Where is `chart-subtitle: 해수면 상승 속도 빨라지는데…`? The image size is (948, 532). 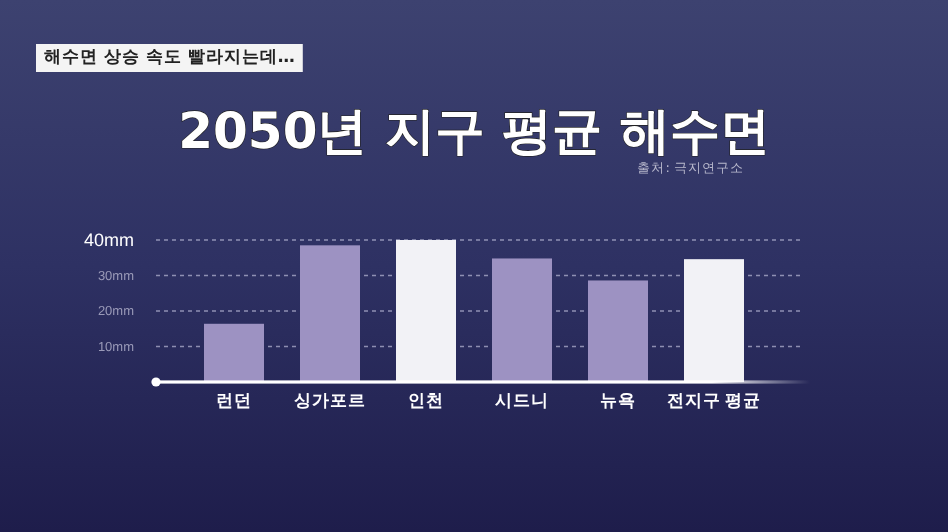
chart-subtitle: 해수면 상승 속도 빨라지는데… is located at coordinates (169, 58).